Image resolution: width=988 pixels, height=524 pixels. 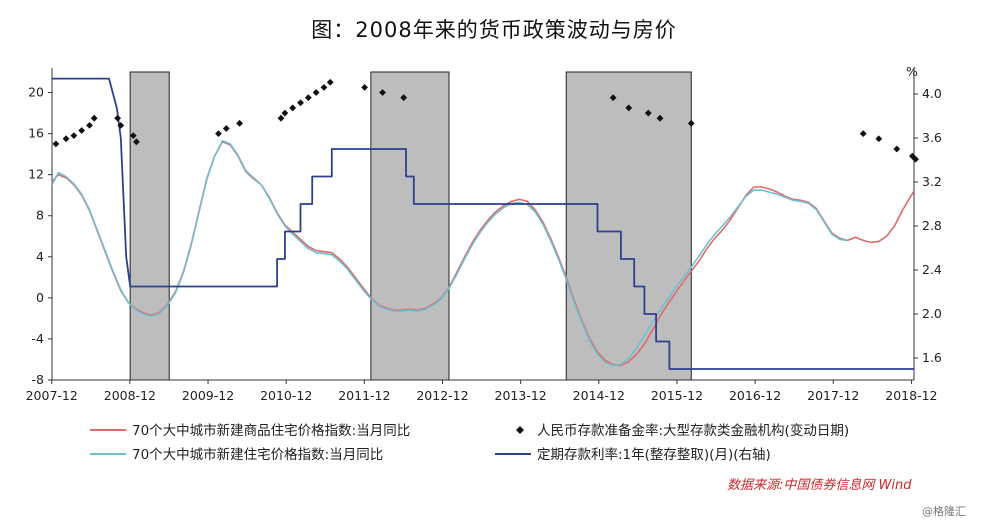 I want to click on right-tick-label: 3.2, so click(x=932, y=181).